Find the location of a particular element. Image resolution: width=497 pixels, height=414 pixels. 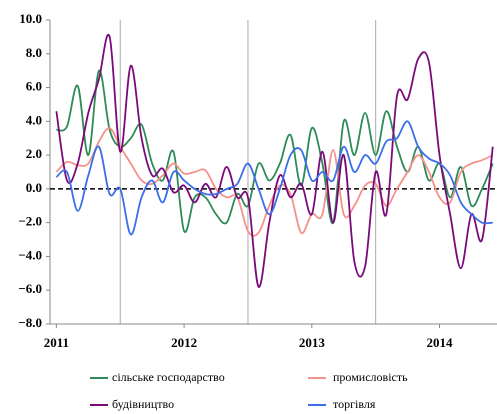

legend-label: будівництво is located at coordinates (143, 404).